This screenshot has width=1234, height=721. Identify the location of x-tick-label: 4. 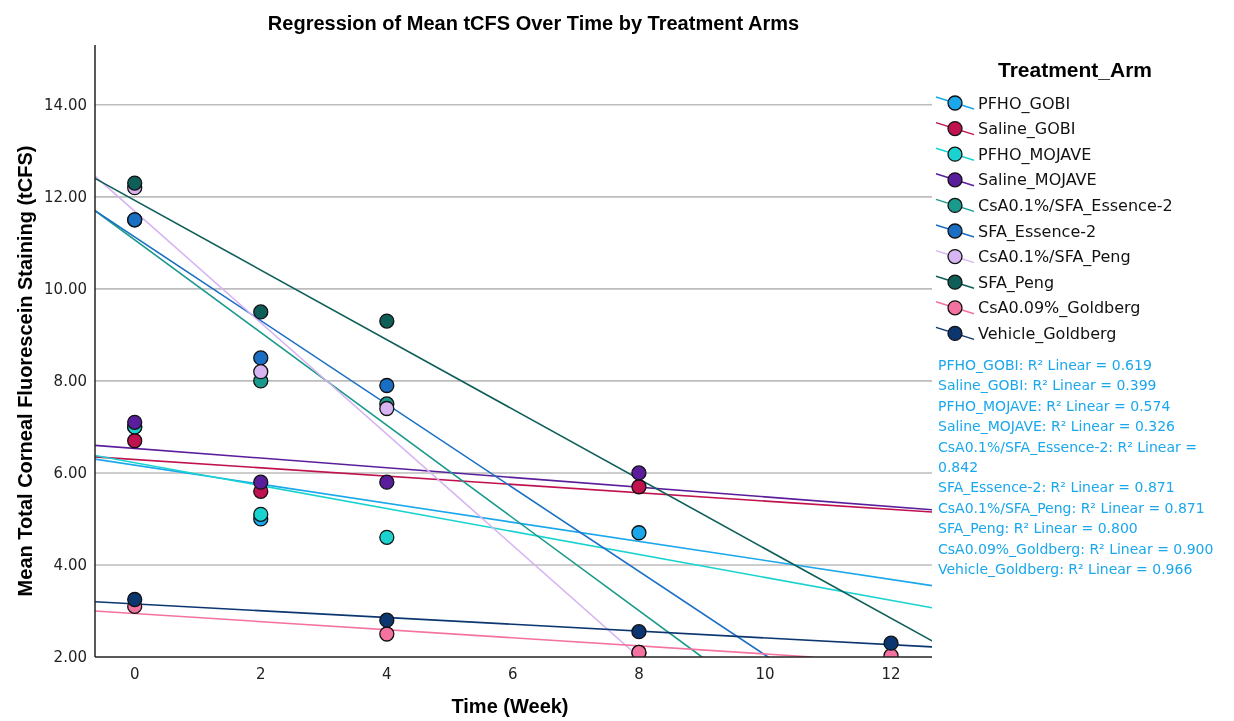
(387, 674).